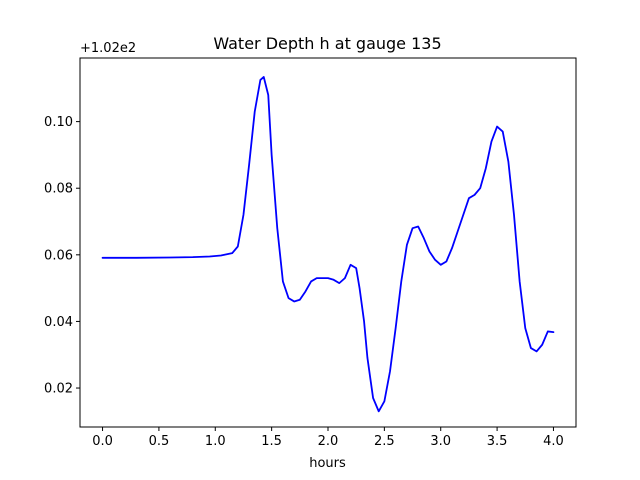  Describe the element at coordinates (102, 441) in the screenshot. I see `x-tick-label: 0.0` at that location.